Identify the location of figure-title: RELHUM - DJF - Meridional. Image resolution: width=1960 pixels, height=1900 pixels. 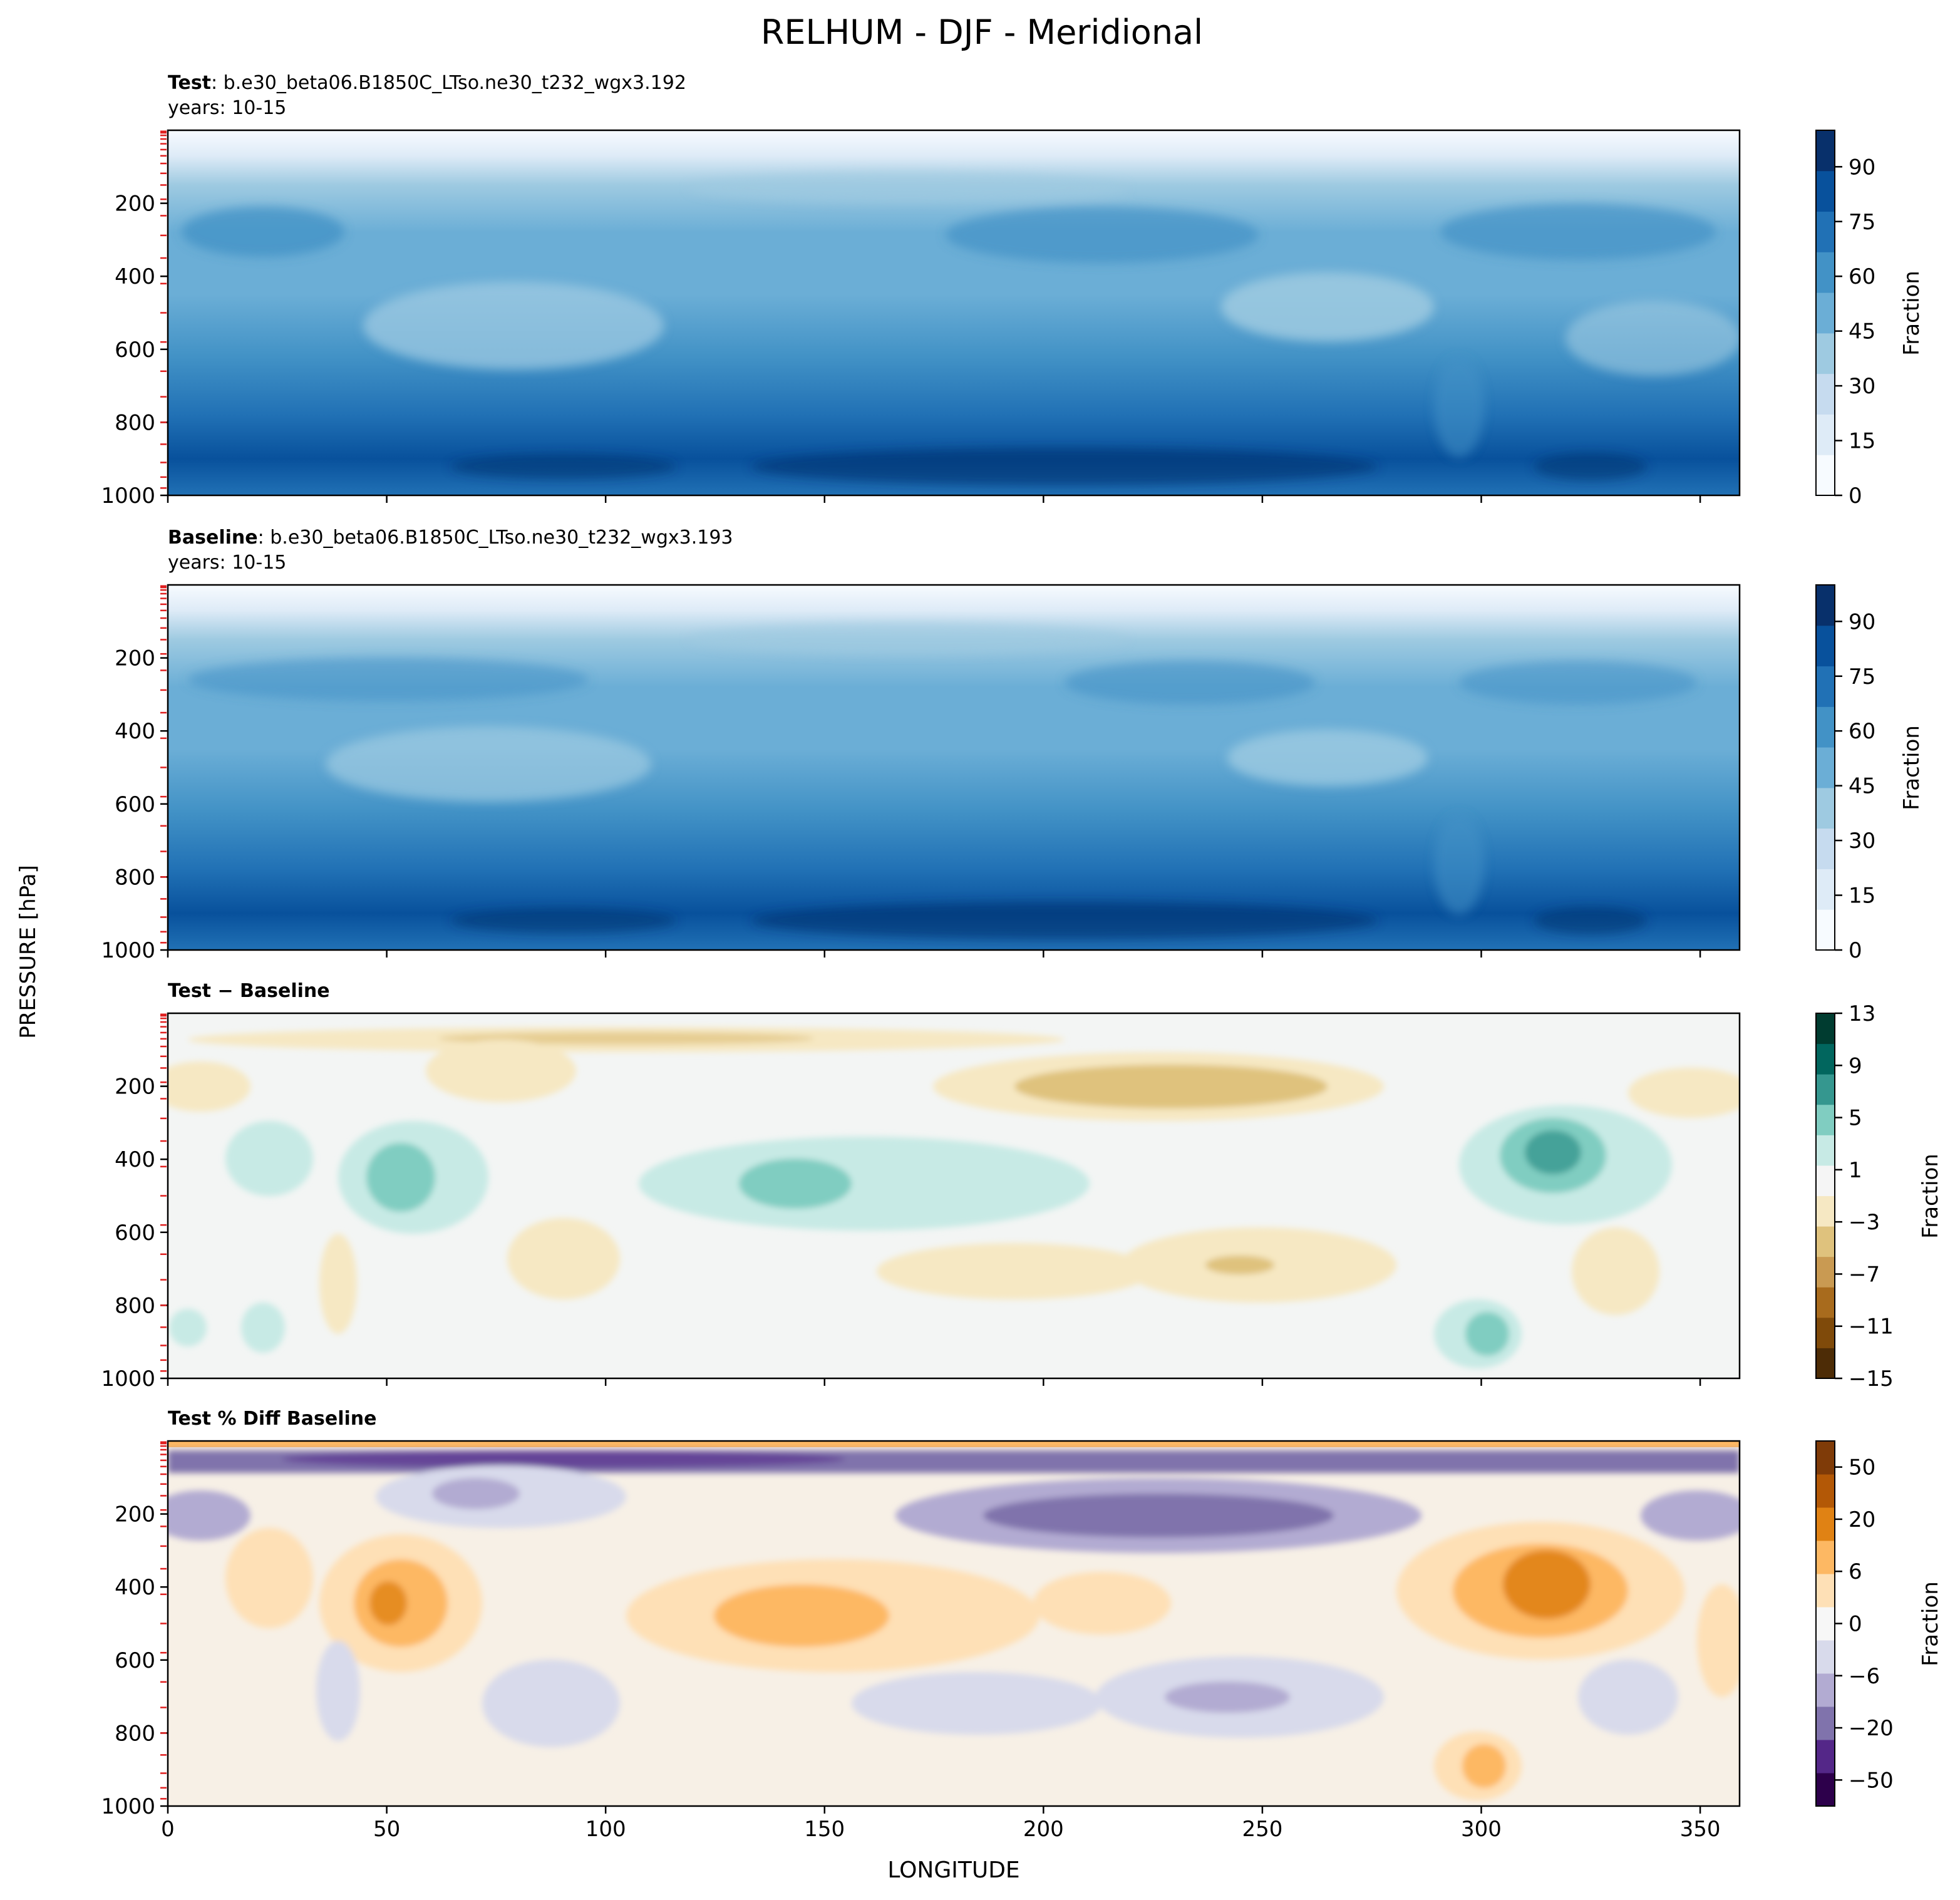
(982, 32).